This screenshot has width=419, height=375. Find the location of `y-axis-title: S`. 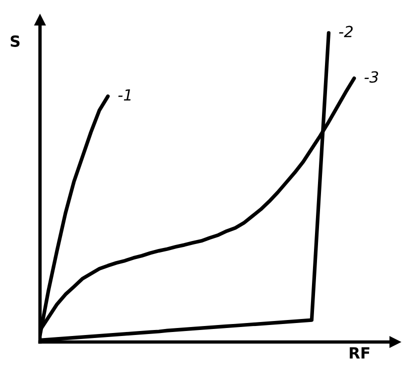

y-axis-title: S is located at coordinates (15, 41).